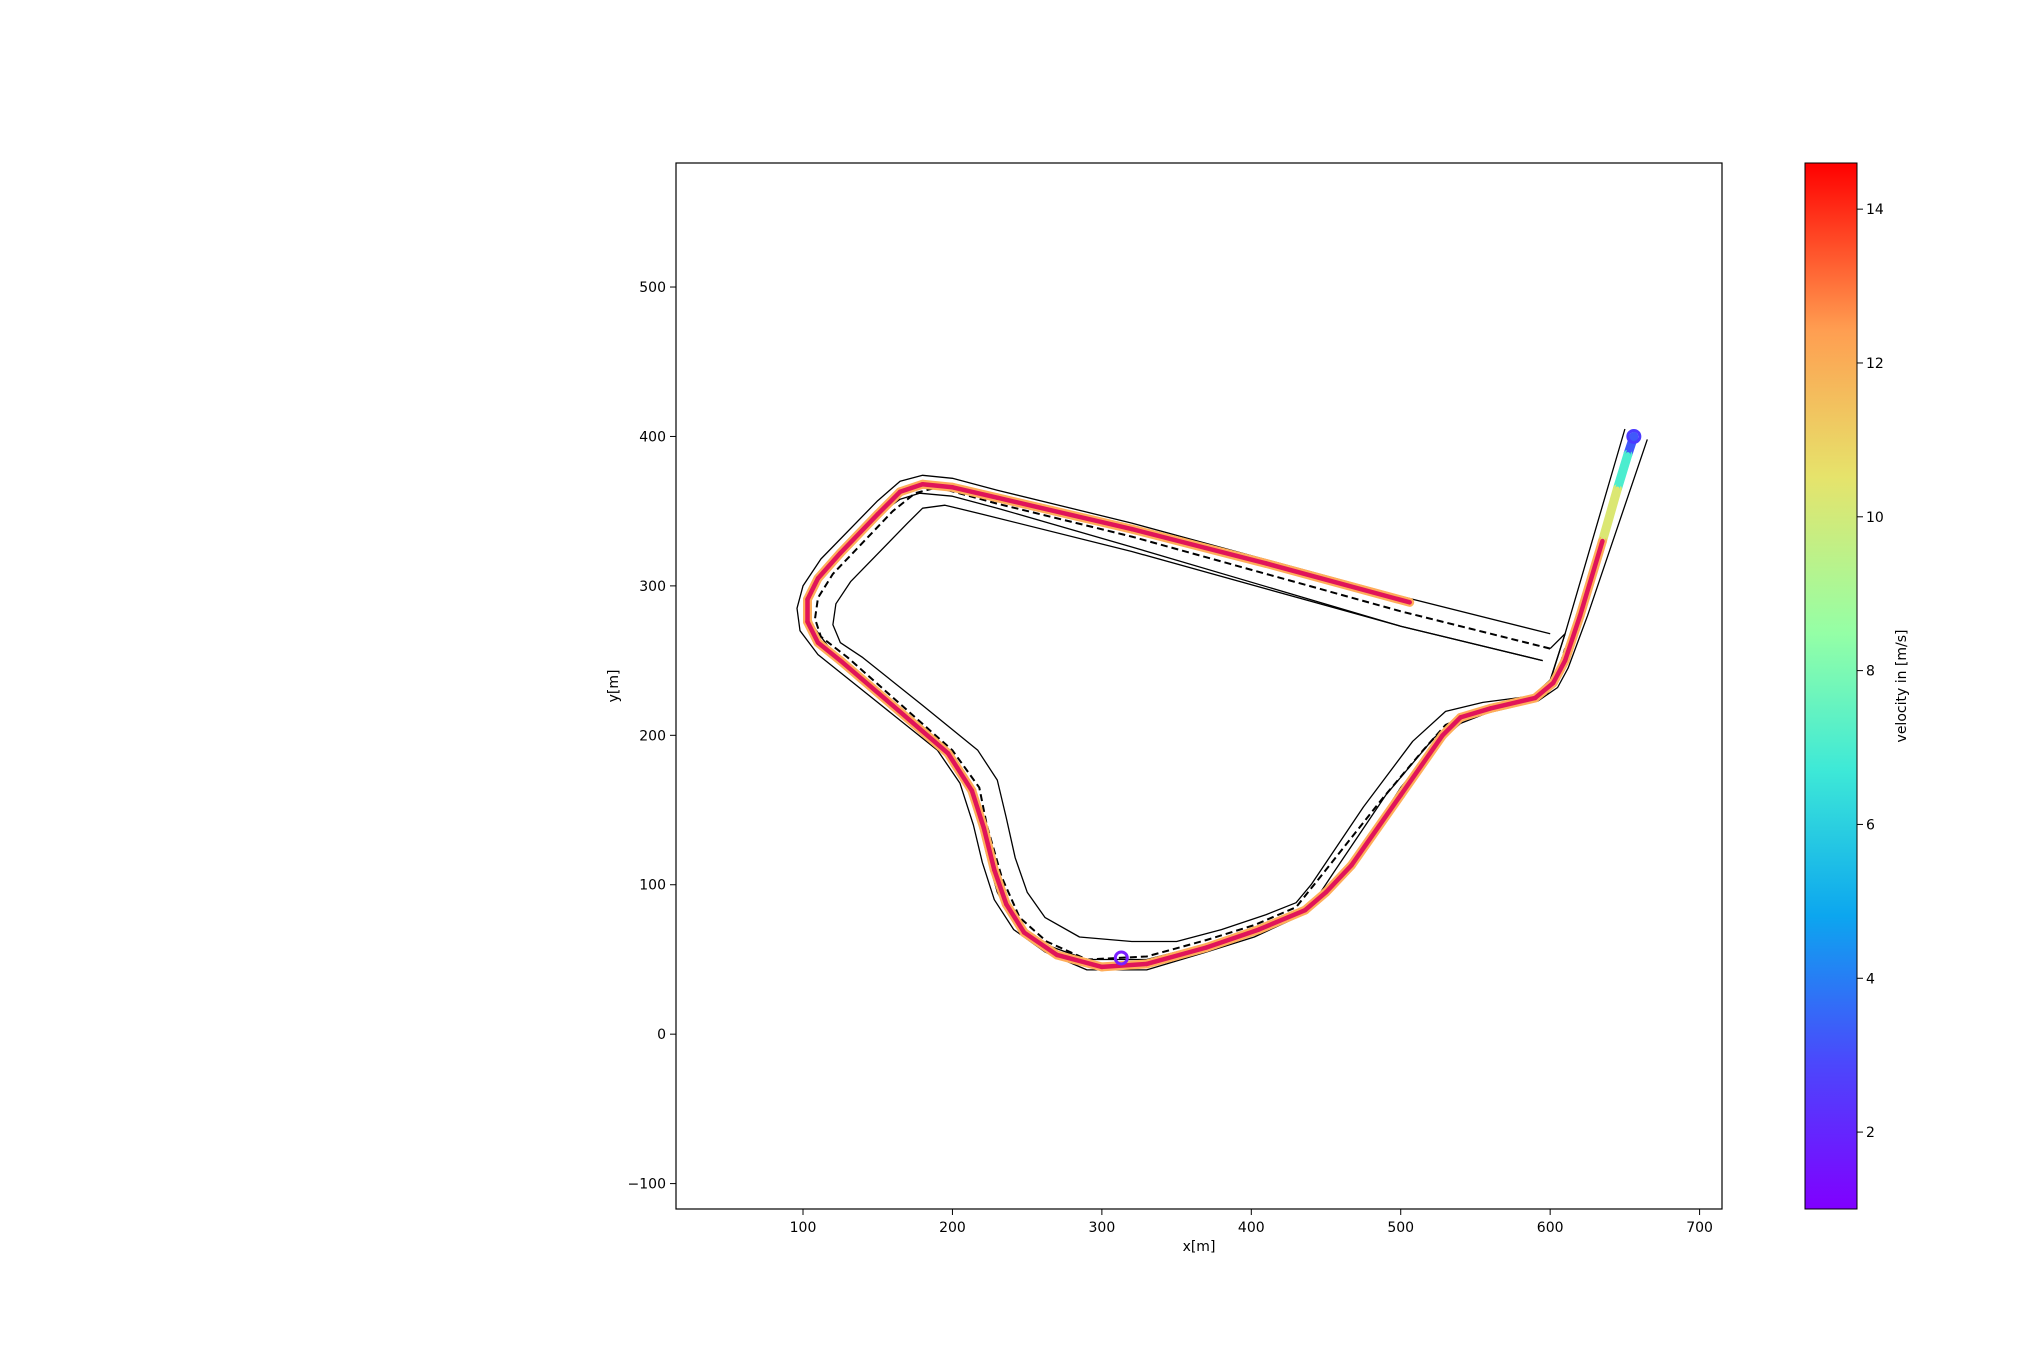  Describe the element at coordinates (1875, 364) in the screenshot. I see `colorbar-tick-label: 12` at that location.